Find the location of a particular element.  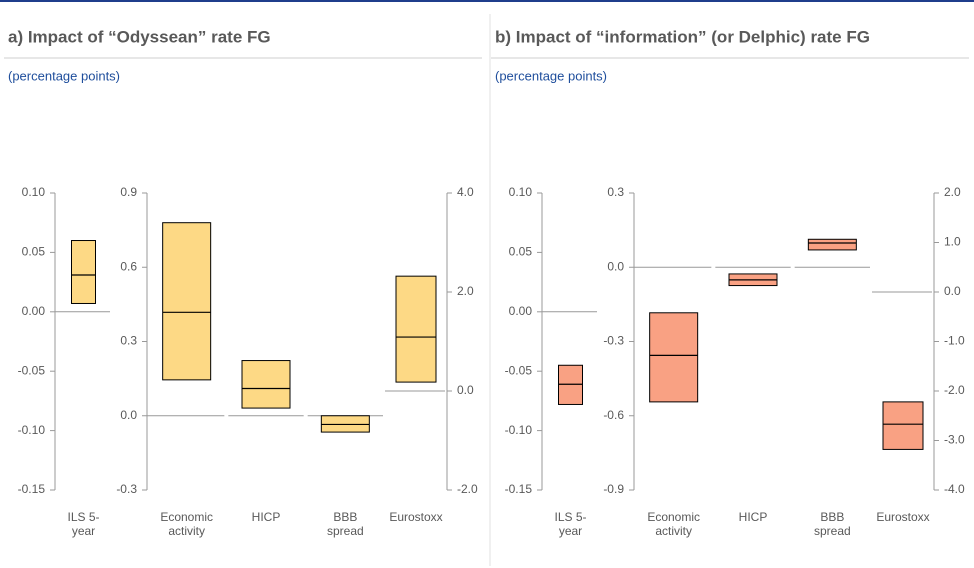

y-tick-label: -3.0 is located at coordinates (954, 440).